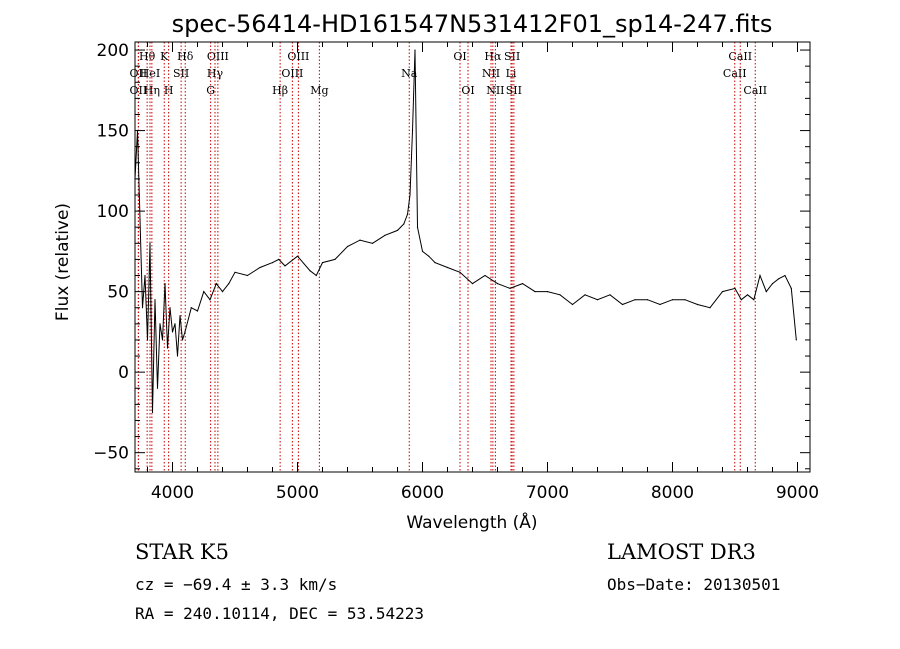 The image size is (900, 649). I want to click on survey-name: LAMOST DR3, so click(681, 552).